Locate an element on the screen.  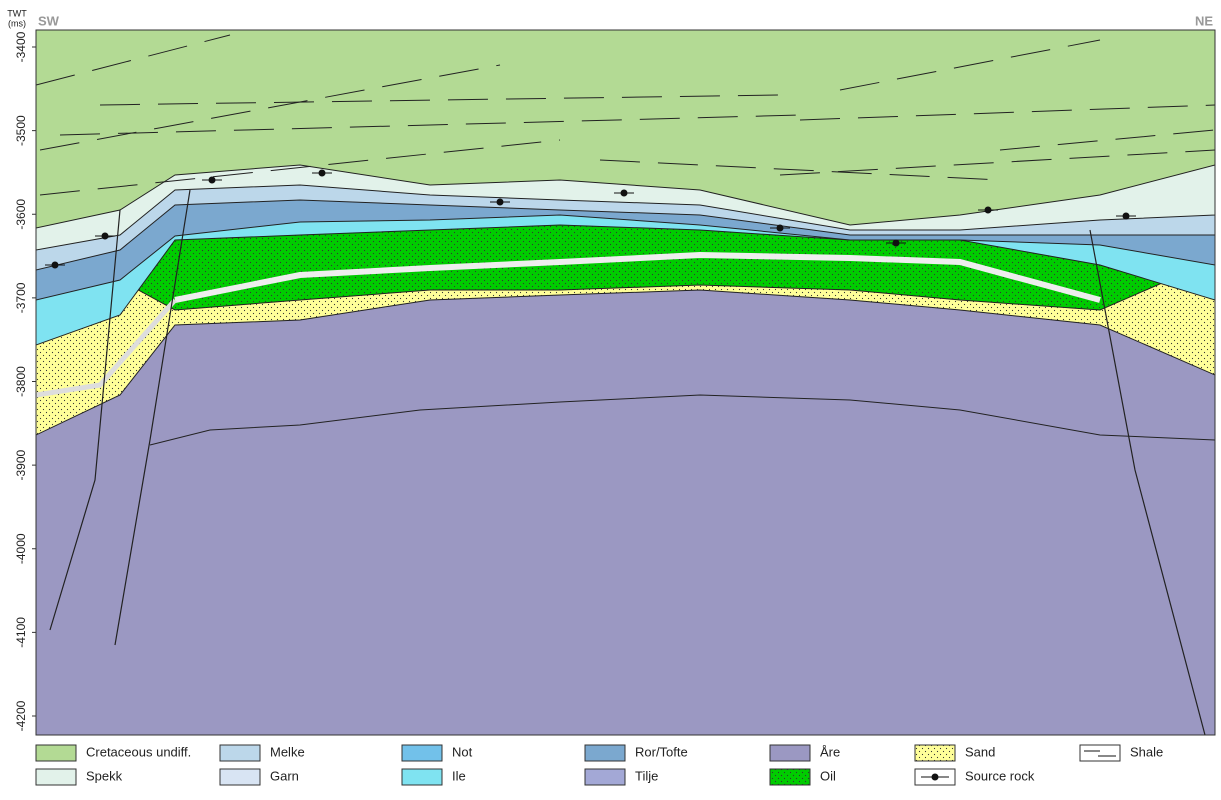
legend-label: Shale is located at coordinates (1146, 751).